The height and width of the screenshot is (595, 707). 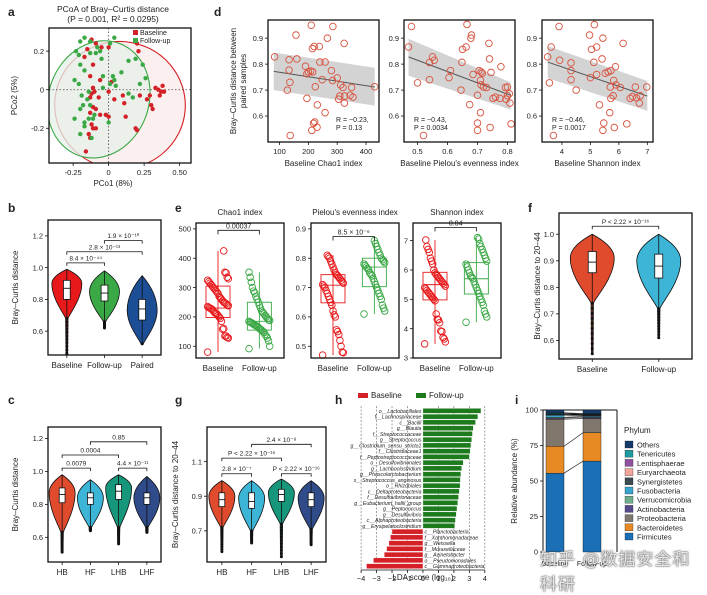 I want to click on y-tick-label: 0.8, so click(x=532, y=64).